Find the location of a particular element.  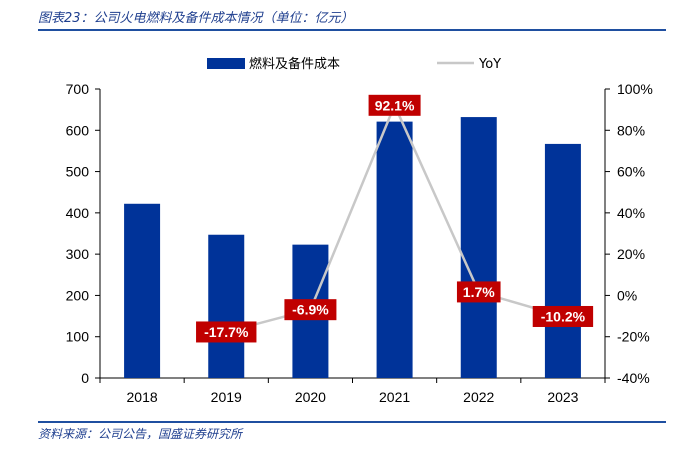

yoy-label-2019: -17.7% is located at coordinates (226, 332).